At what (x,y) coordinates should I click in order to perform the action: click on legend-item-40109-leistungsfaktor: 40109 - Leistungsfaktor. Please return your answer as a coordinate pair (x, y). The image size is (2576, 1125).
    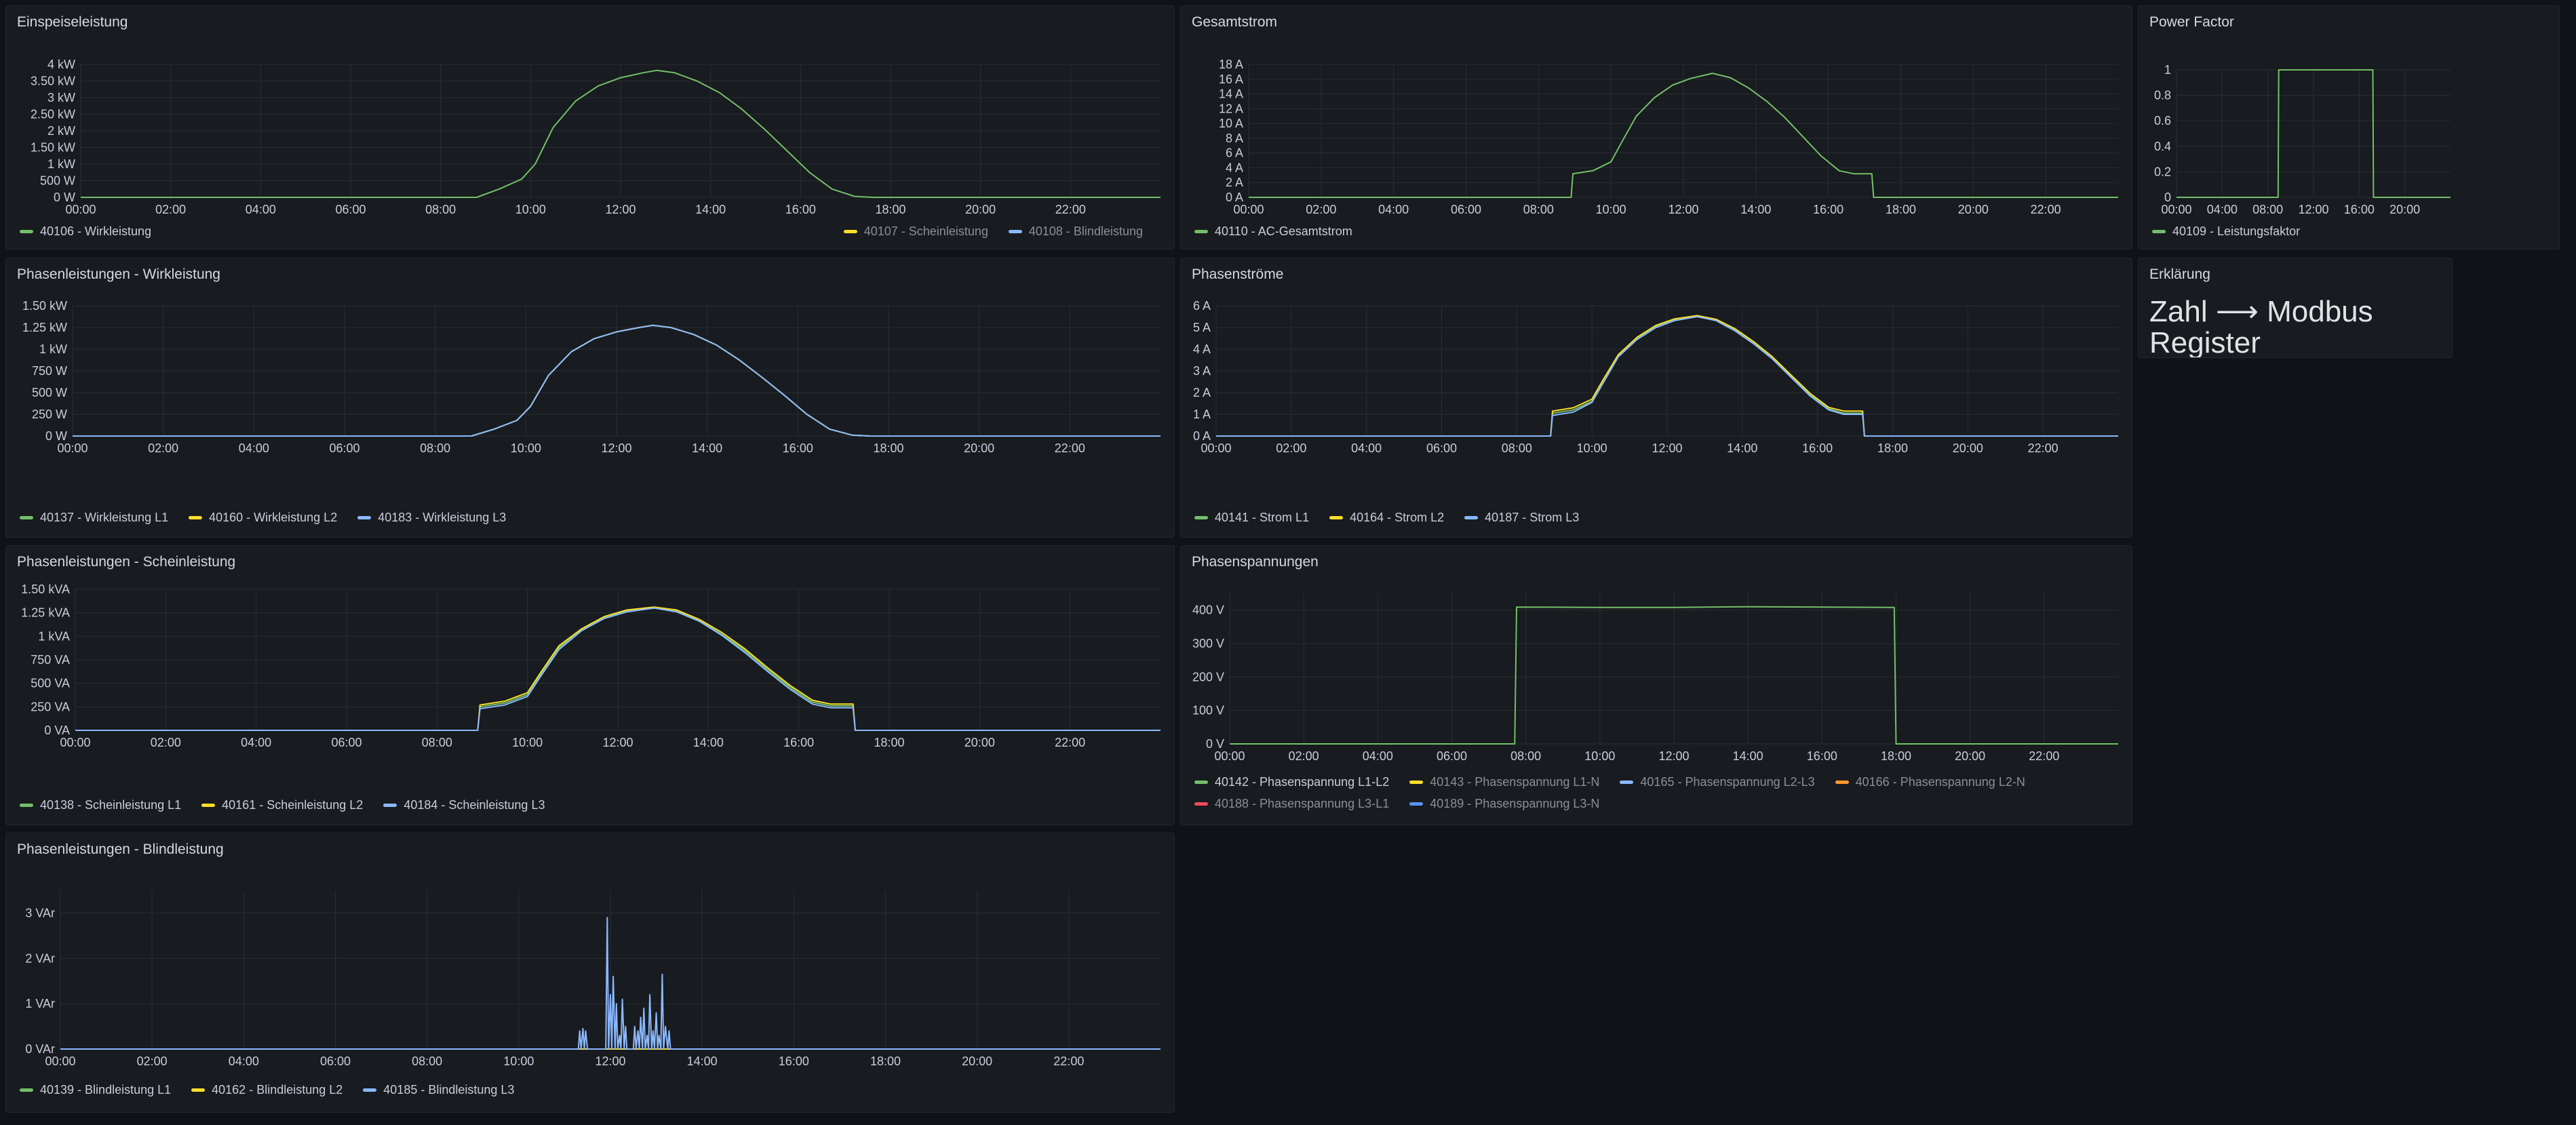
    Looking at the image, I should click on (2226, 231).